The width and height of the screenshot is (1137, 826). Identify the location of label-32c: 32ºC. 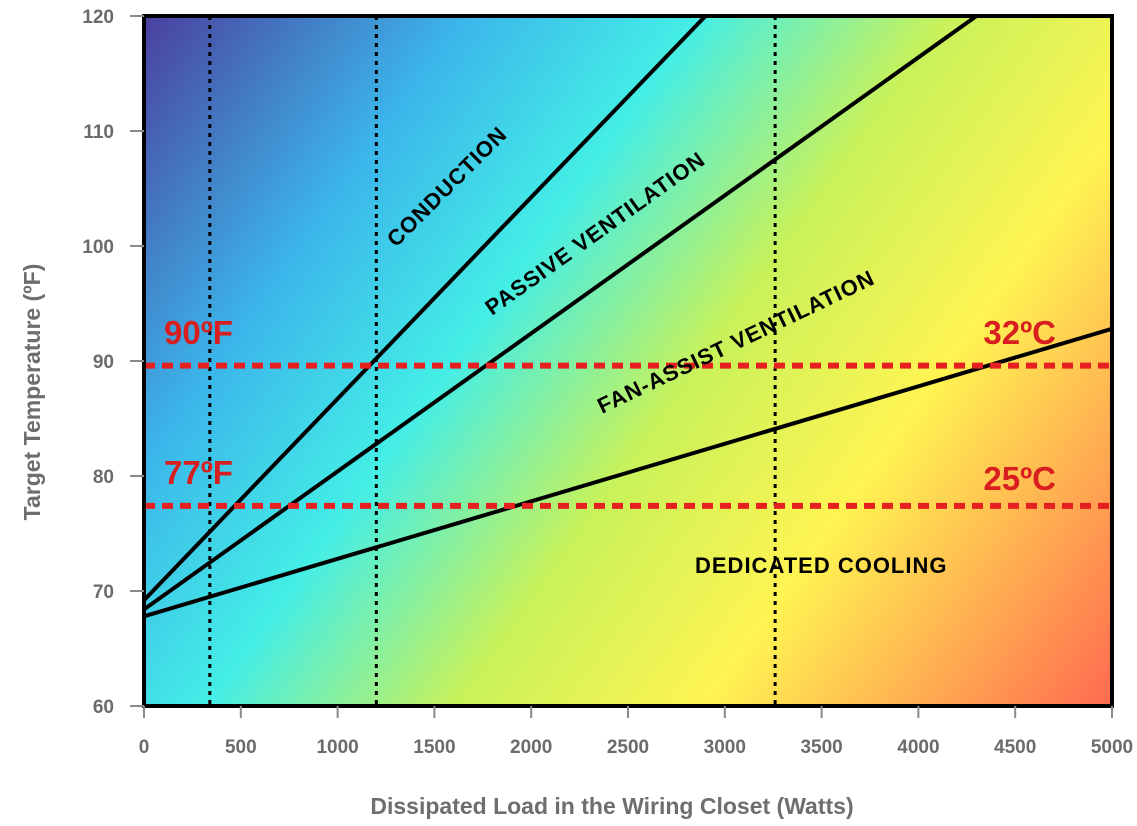
(1019, 332).